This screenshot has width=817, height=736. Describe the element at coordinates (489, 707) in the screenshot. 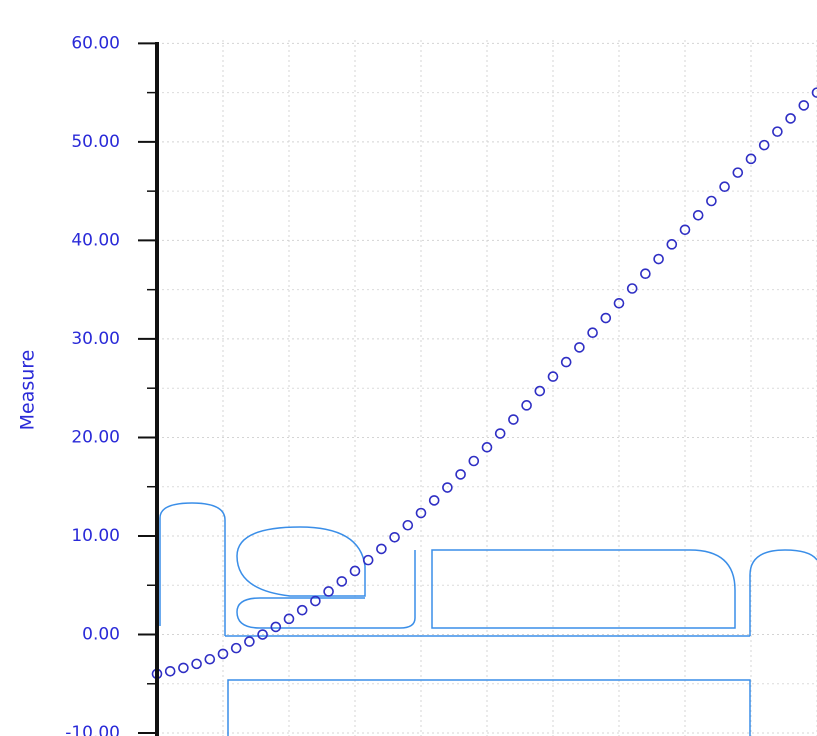

I see `bed-frame` at that location.